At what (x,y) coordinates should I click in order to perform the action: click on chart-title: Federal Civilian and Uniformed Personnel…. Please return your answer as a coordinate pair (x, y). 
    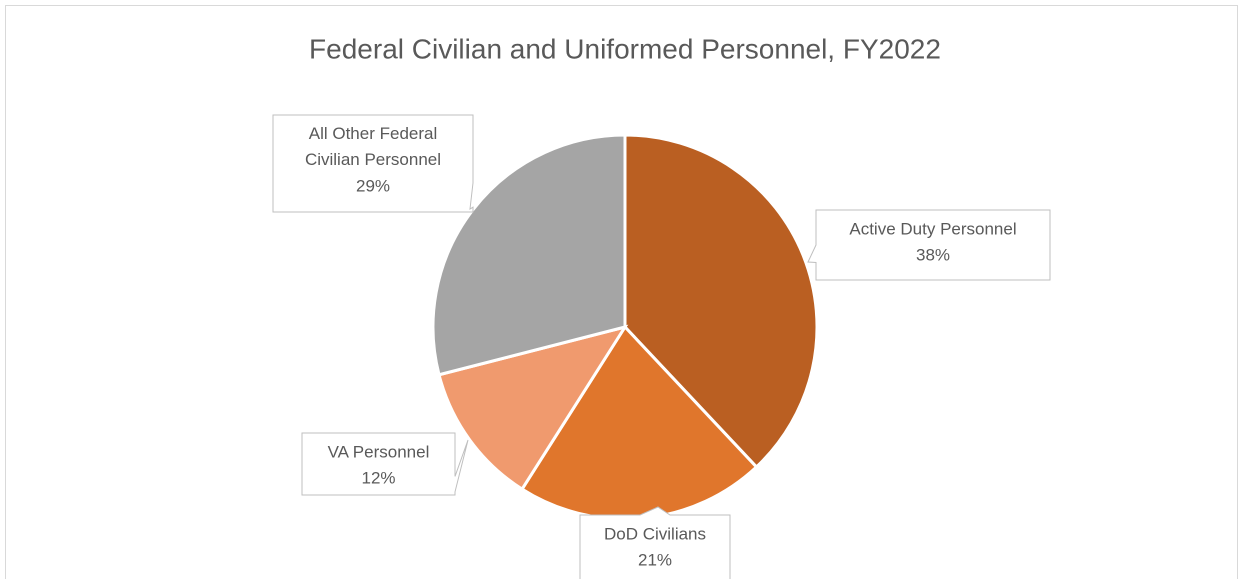
    Looking at the image, I should click on (625, 48).